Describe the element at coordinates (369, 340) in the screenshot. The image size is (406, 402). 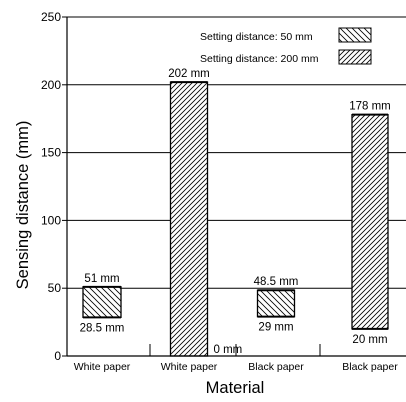
I see `value-label-low-1-1: 20 mm` at that location.